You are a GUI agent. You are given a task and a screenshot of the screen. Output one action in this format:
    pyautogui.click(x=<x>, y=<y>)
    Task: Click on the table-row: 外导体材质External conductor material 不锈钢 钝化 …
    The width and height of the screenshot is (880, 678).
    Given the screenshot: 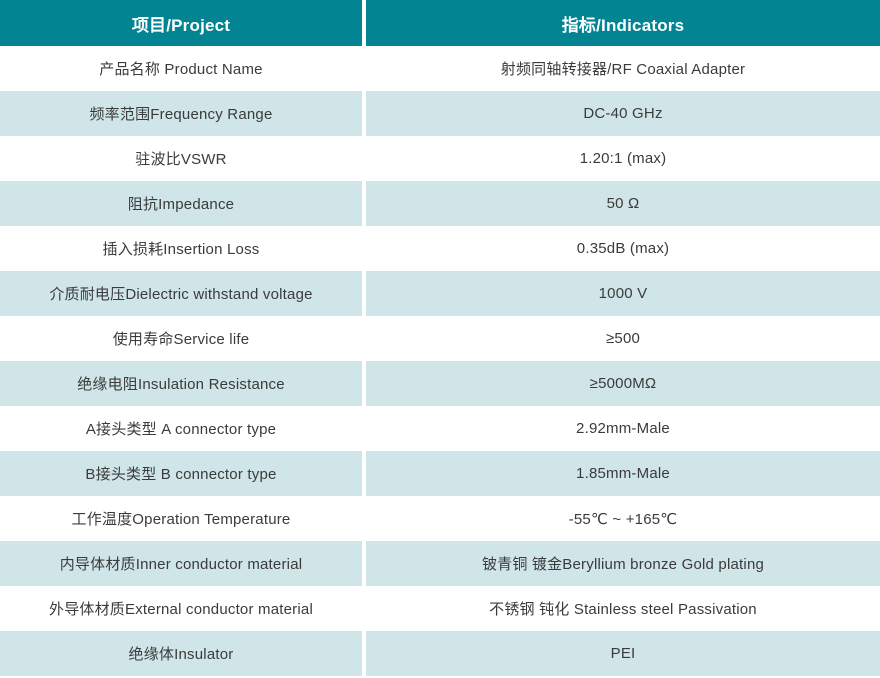 What is the action you would take?
    pyautogui.click(x=440, y=608)
    